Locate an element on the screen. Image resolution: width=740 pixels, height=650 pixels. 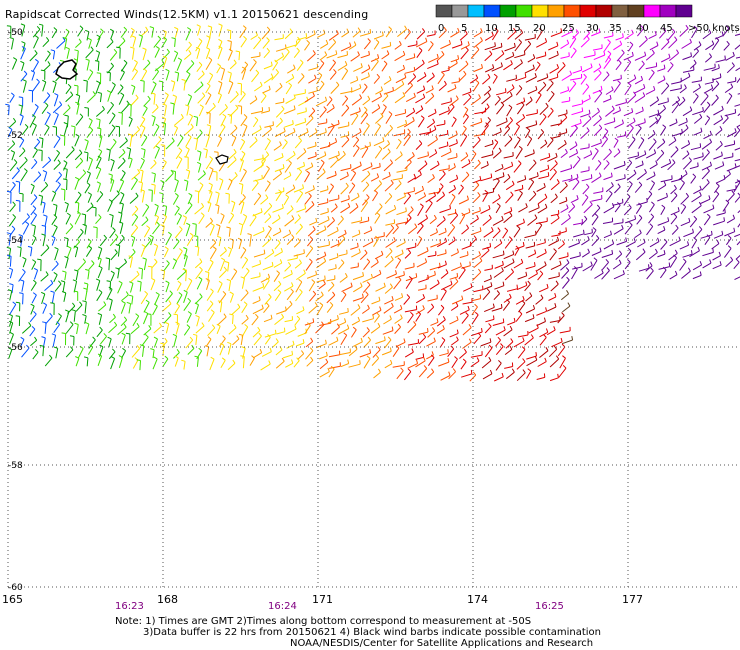
color-scale-labels: 0 5 10 15 20 25 30 35 40 45 >50 knots is located at coordinates (589, 28).